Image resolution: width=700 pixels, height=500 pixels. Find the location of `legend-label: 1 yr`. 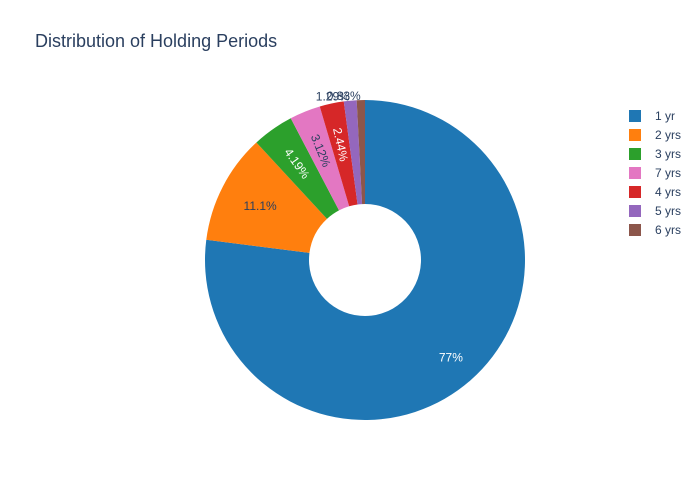

legend-label: 1 yr is located at coordinates (665, 115).